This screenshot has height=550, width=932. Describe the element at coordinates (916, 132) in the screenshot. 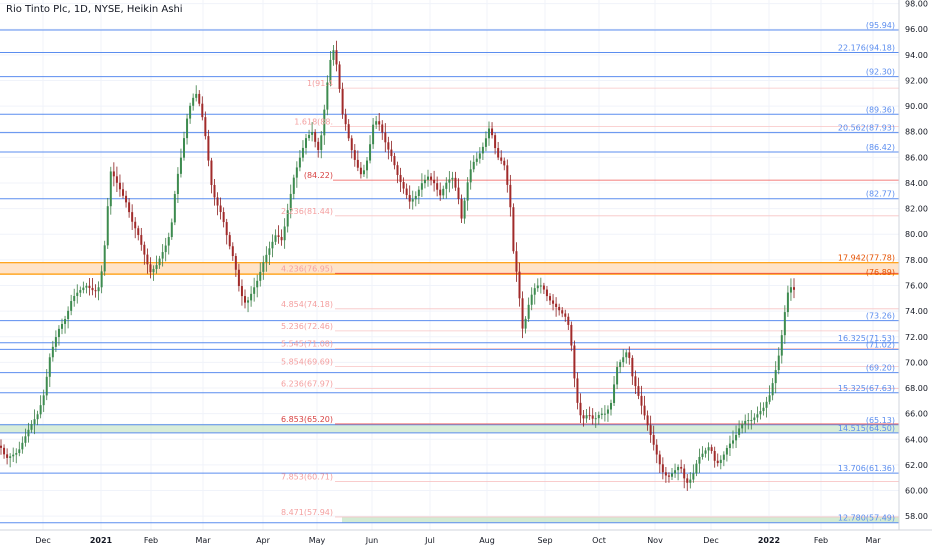

I see `y-tick-label: 88.00` at that location.